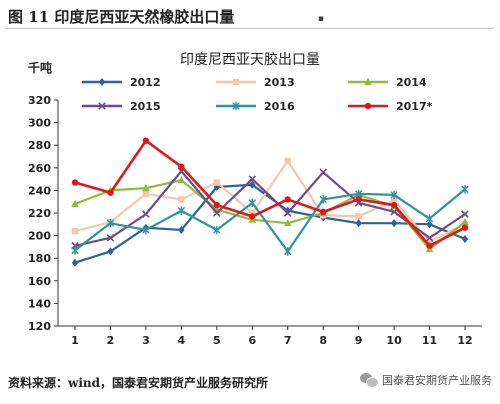 Image resolution: width=500 pixels, height=404 pixels. Describe the element at coordinates (288, 340) in the screenshot. I see `x-tick-label: 7` at that location.